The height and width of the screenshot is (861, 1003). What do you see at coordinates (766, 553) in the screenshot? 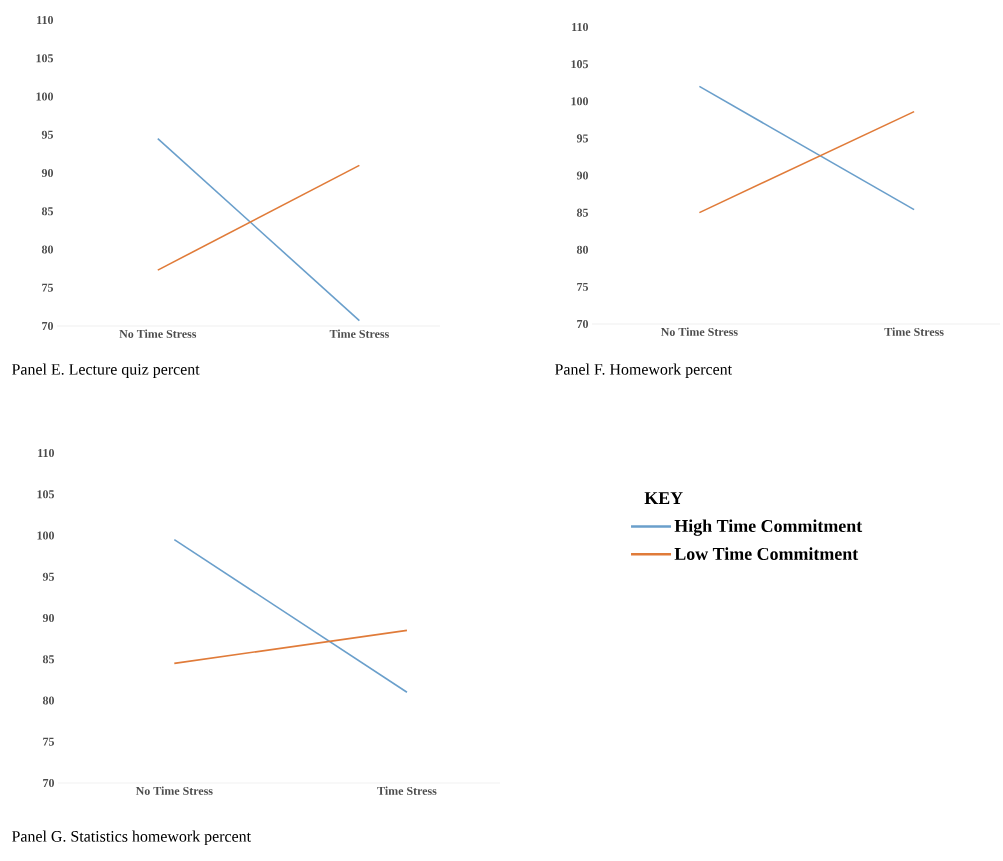
I see `legend-label: Low Time Commitment` at bounding box center [766, 553].